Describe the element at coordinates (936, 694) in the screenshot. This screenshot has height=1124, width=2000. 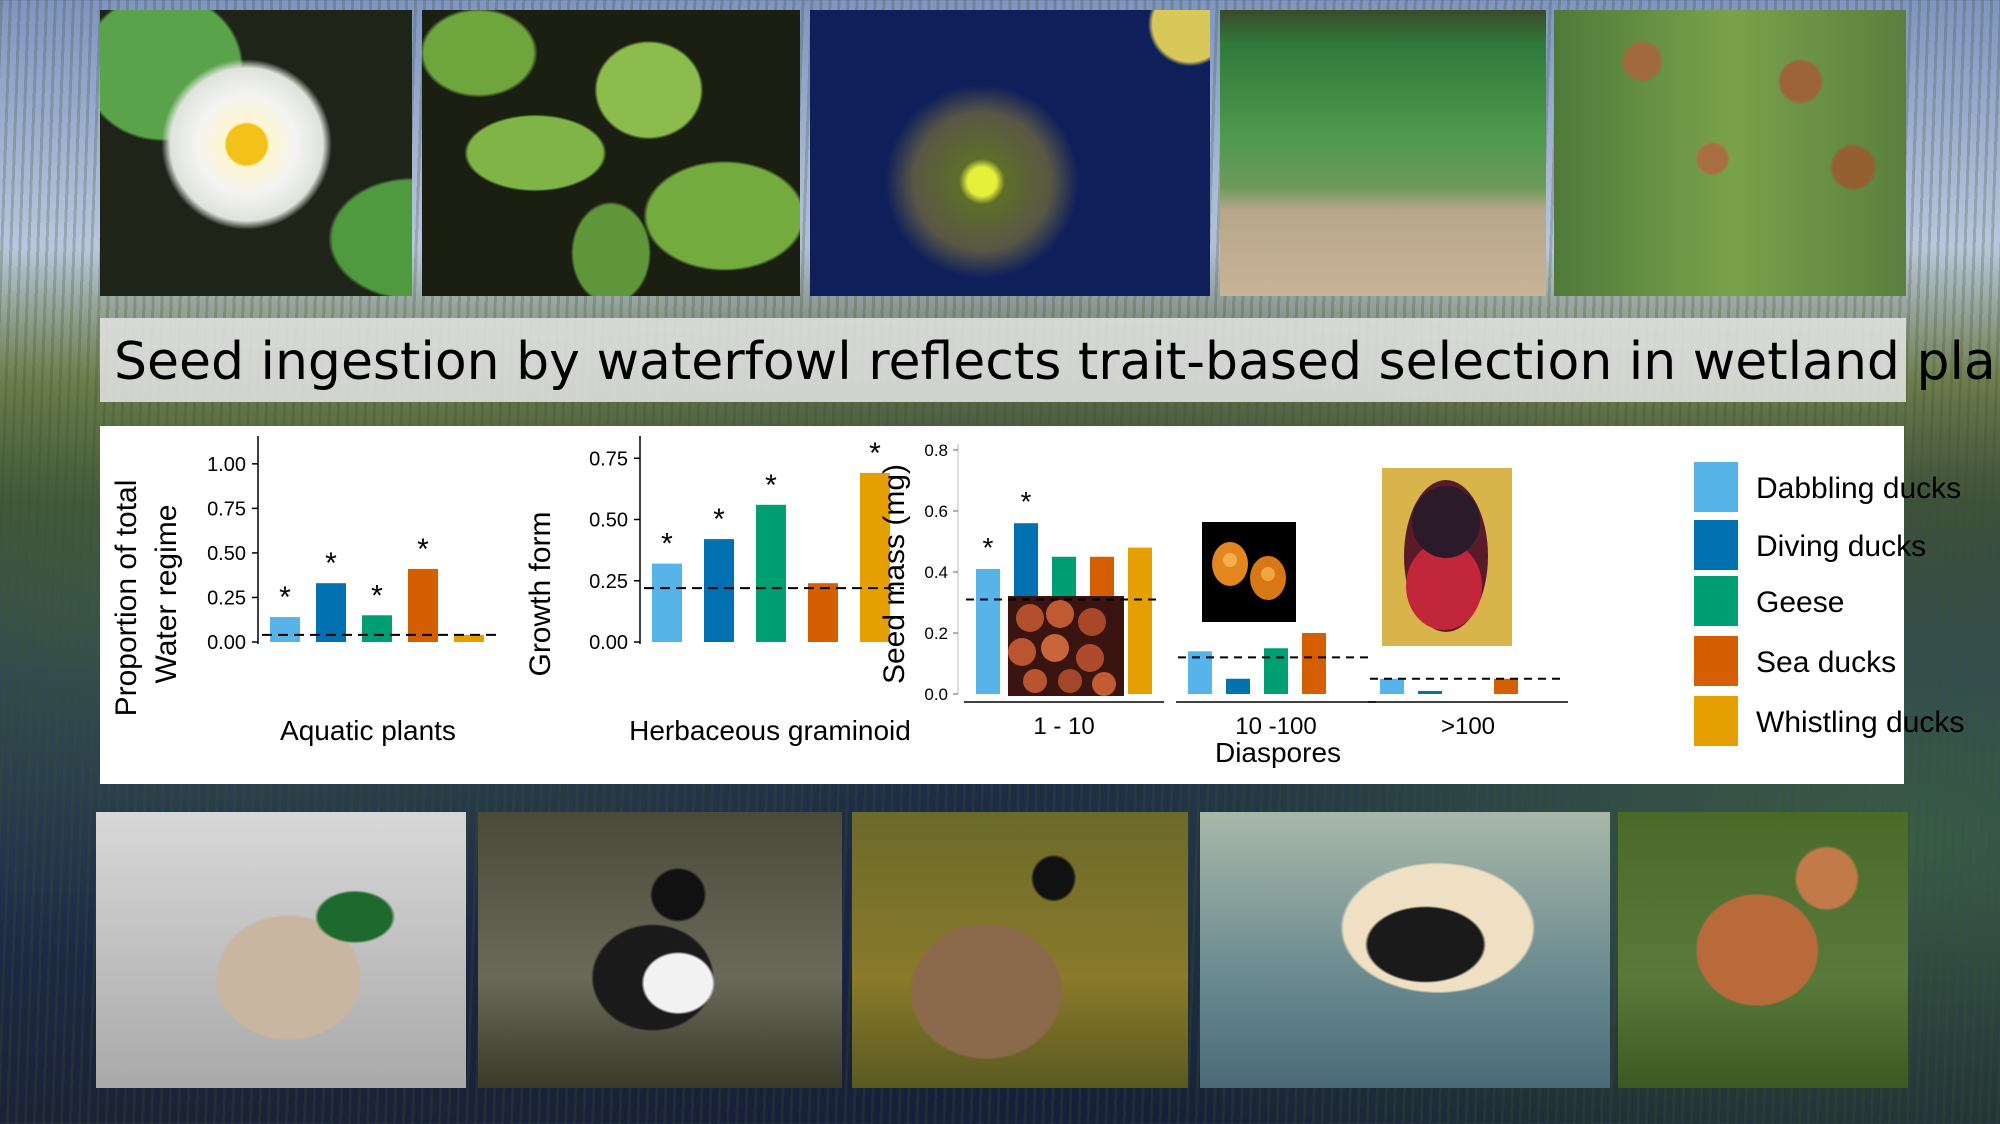
I see `y-tick-label: 0.0` at that location.